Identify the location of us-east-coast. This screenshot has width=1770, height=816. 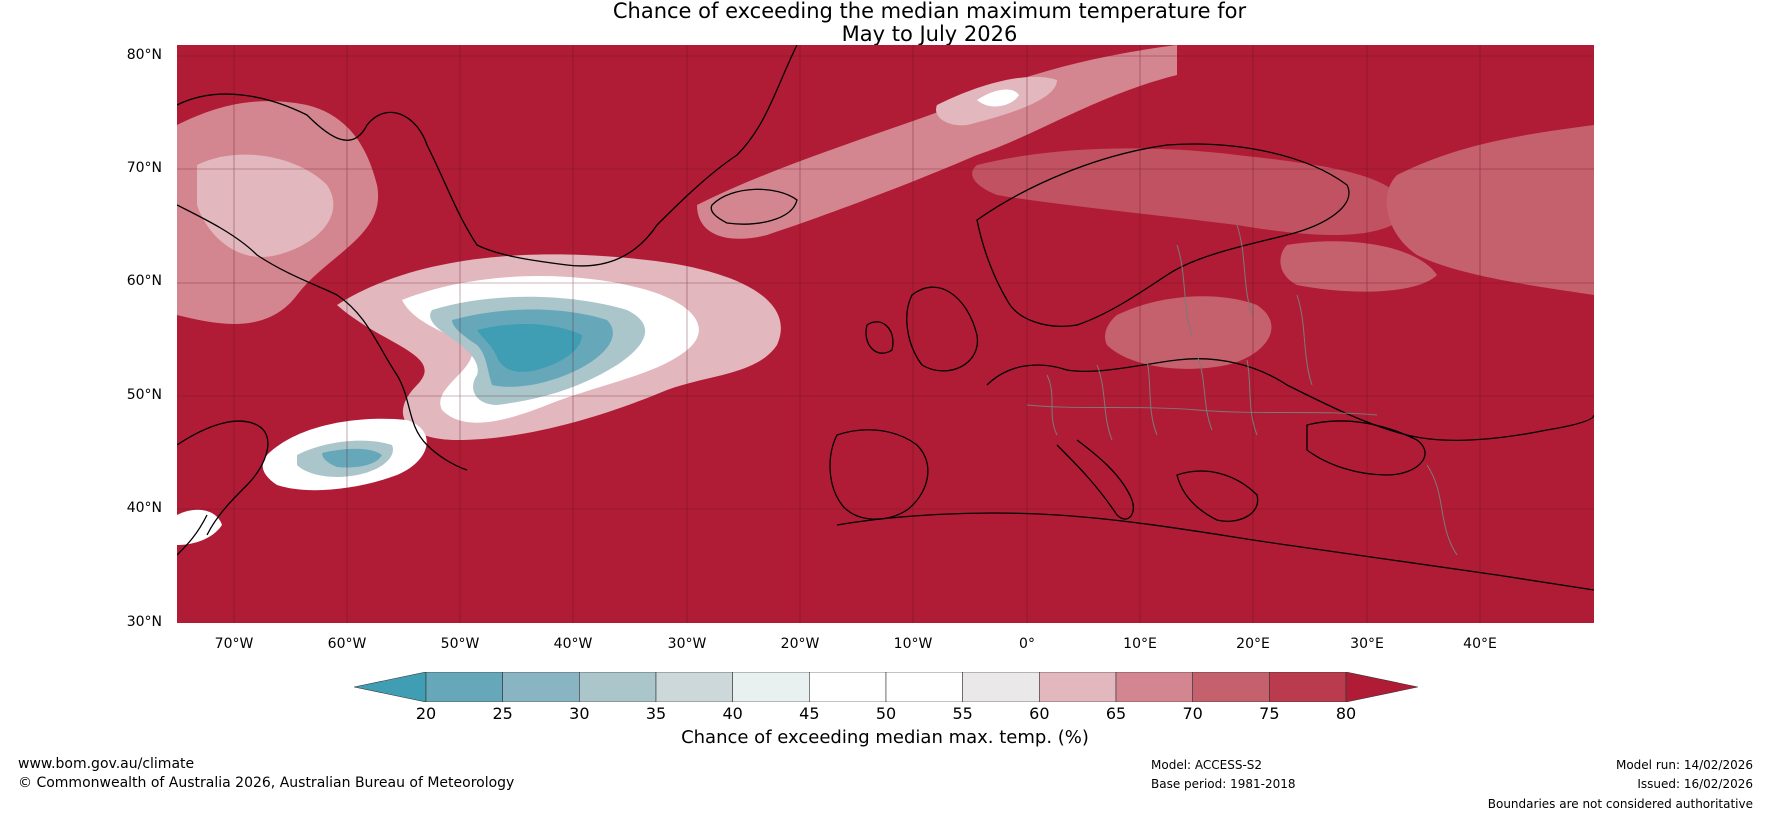
(192, 535).